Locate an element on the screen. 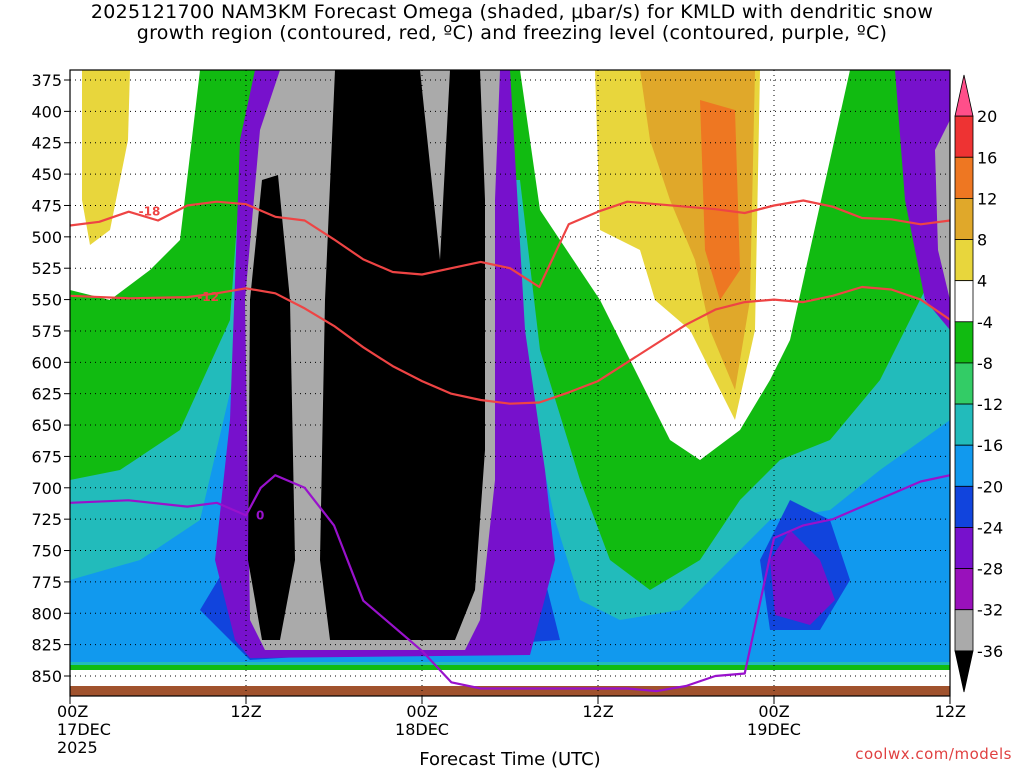  shade-yellow-topleft is located at coordinates (106, 157).